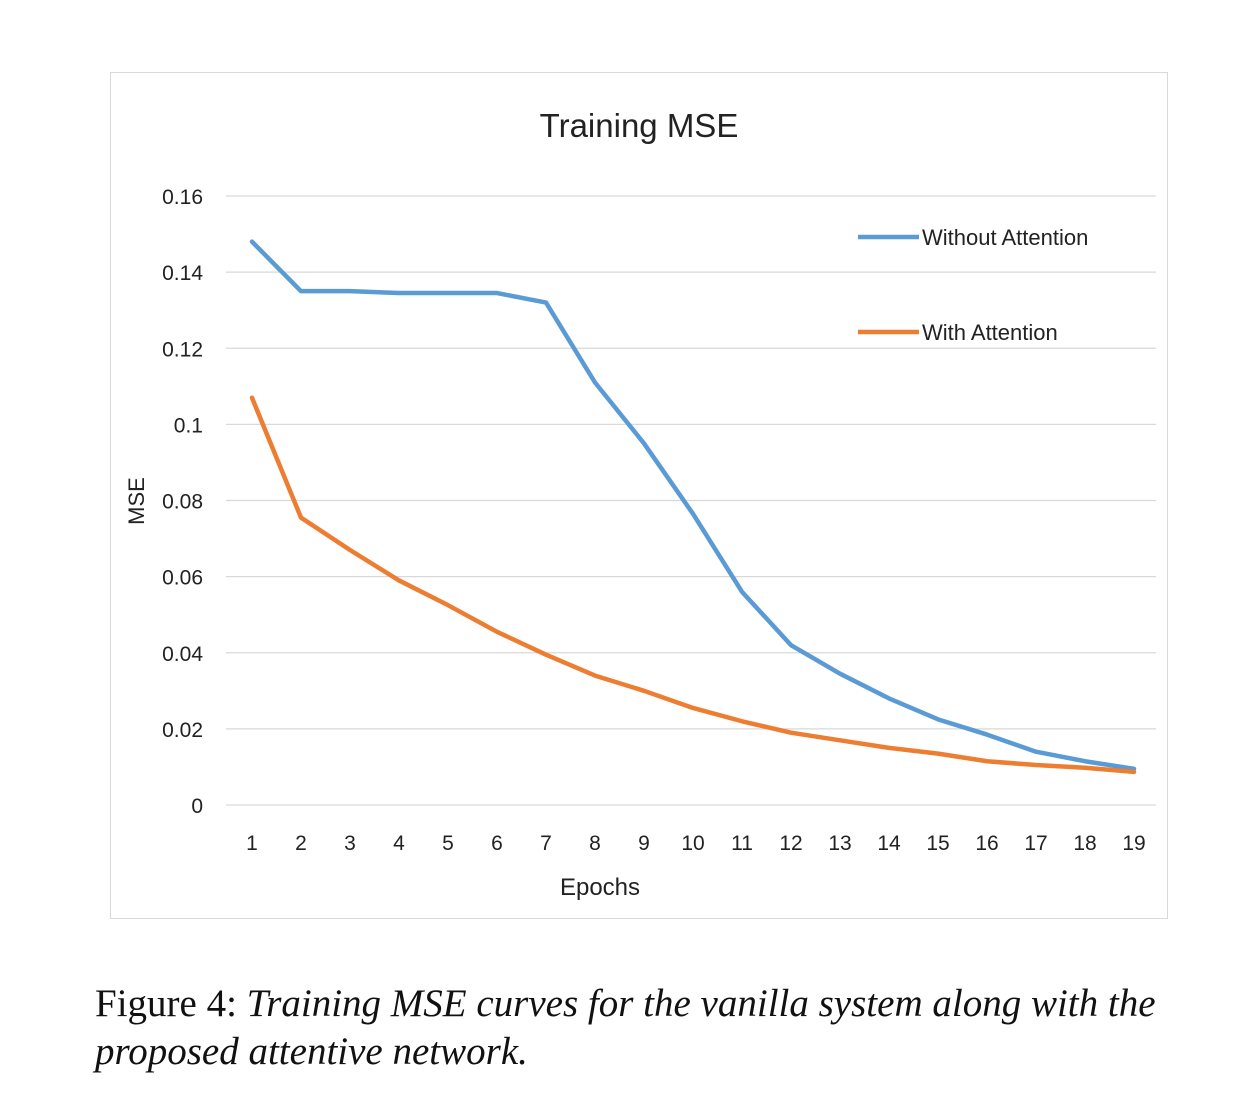  Describe the element at coordinates (136, 501) in the screenshot. I see `y-axis-label: MSE` at that location.